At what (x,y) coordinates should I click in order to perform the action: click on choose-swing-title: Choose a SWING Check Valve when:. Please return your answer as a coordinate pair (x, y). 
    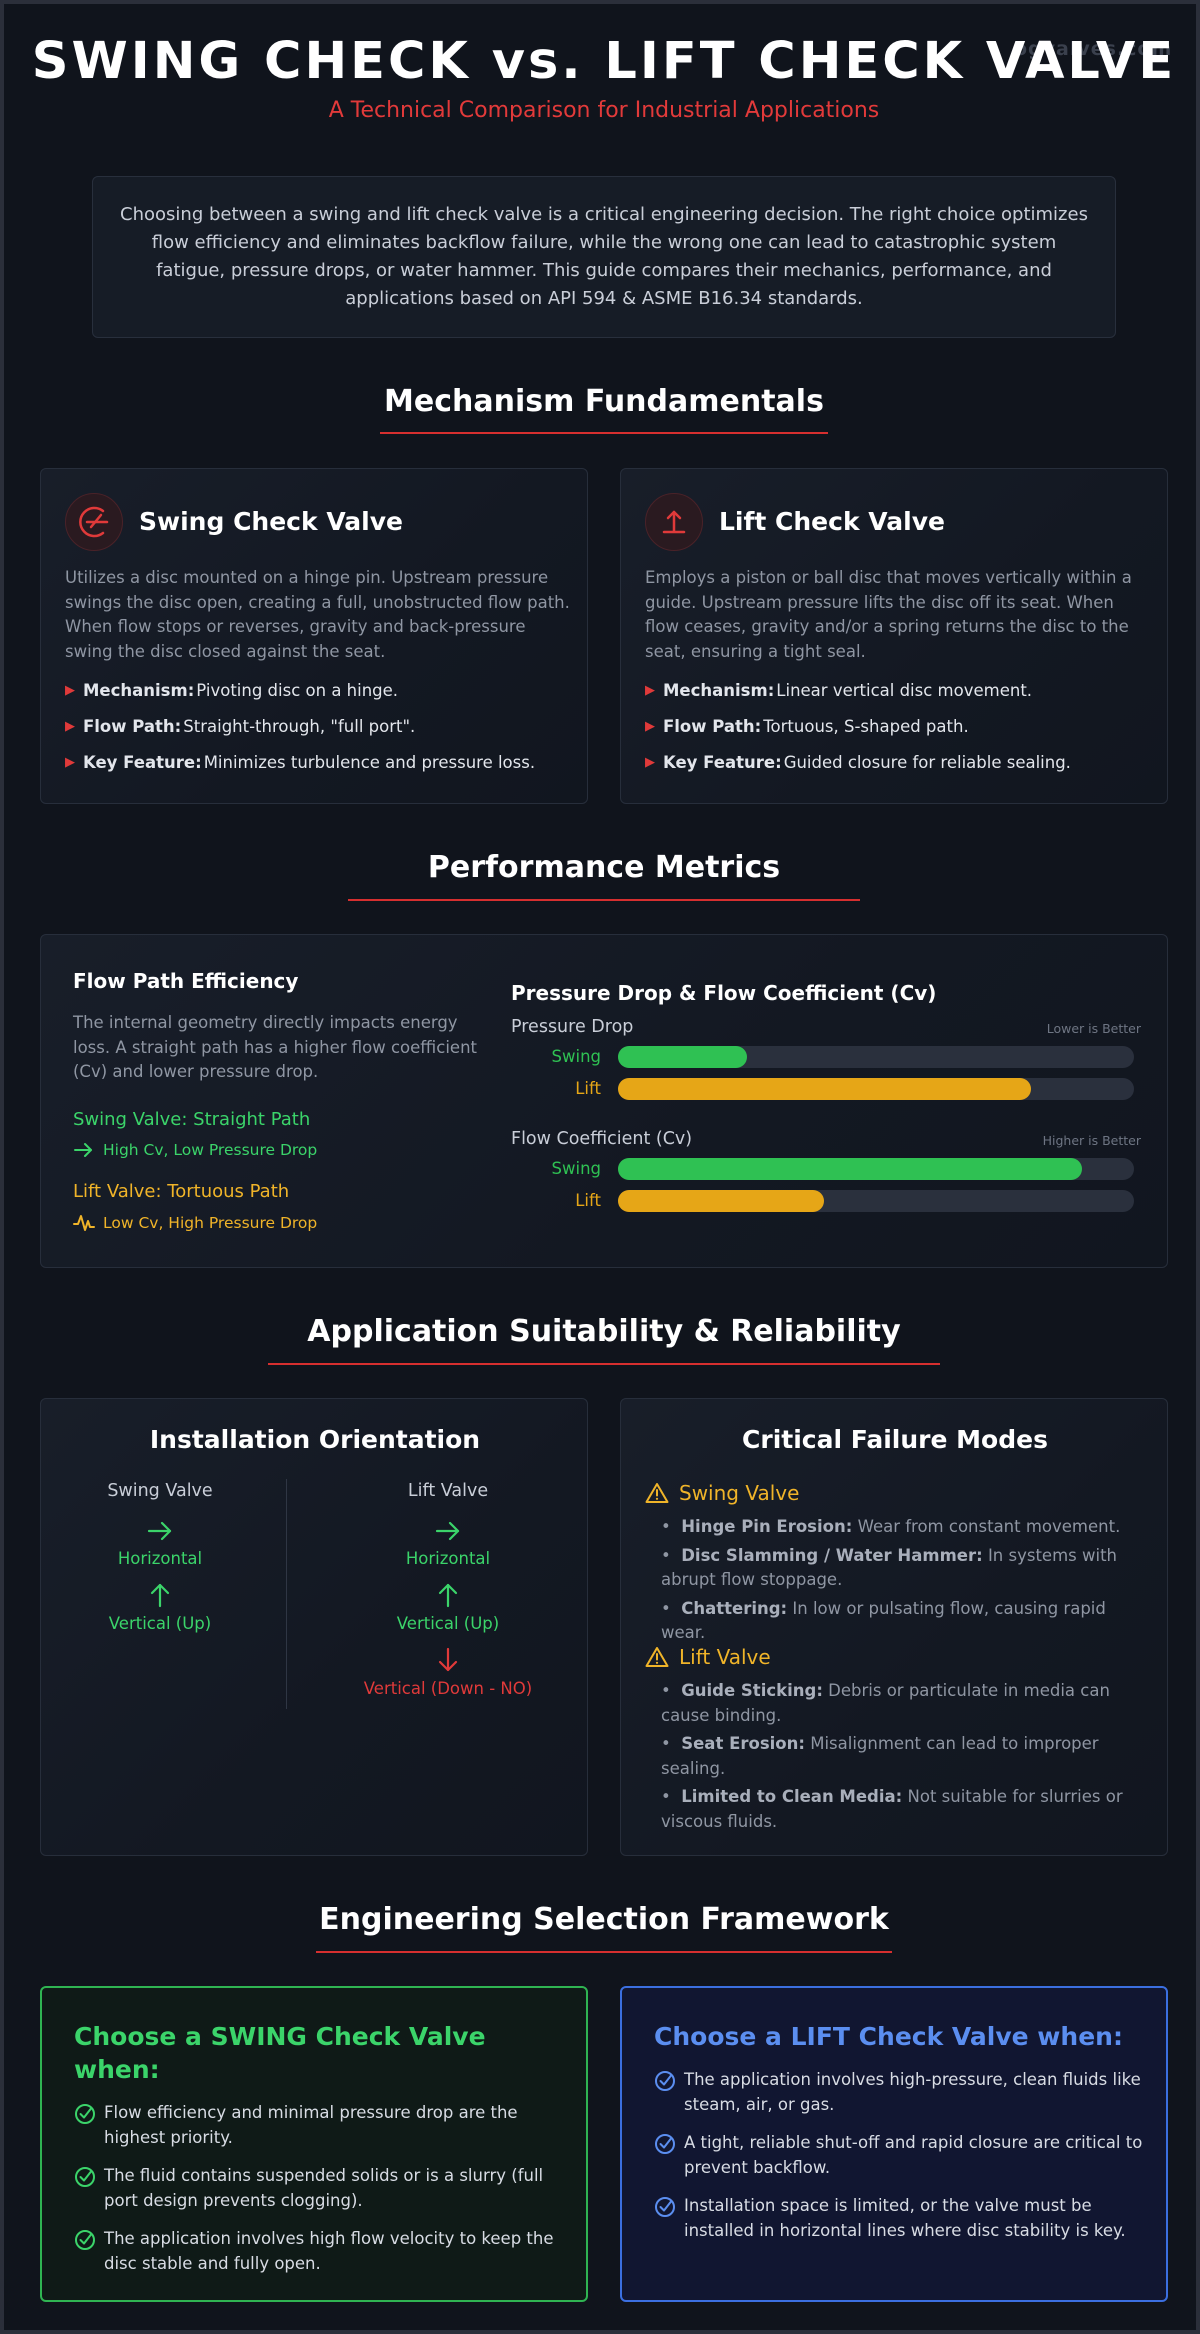
    Looking at the image, I should click on (280, 2053).